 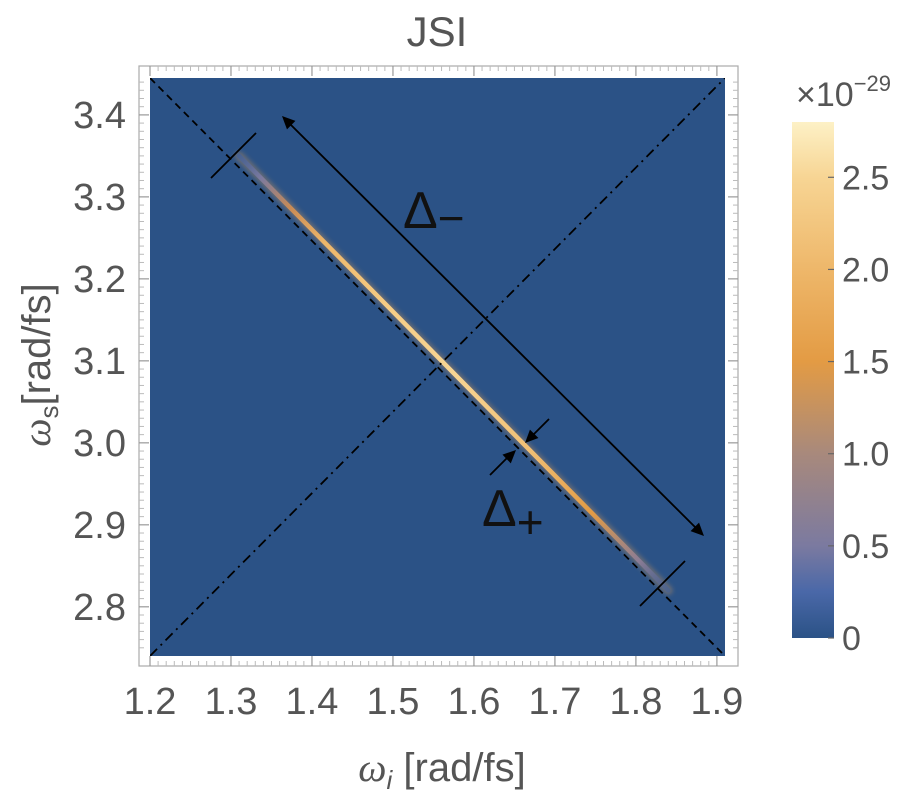 What do you see at coordinates (437, 31) in the screenshot?
I see `chart-title: JSI` at bounding box center [437, 31].